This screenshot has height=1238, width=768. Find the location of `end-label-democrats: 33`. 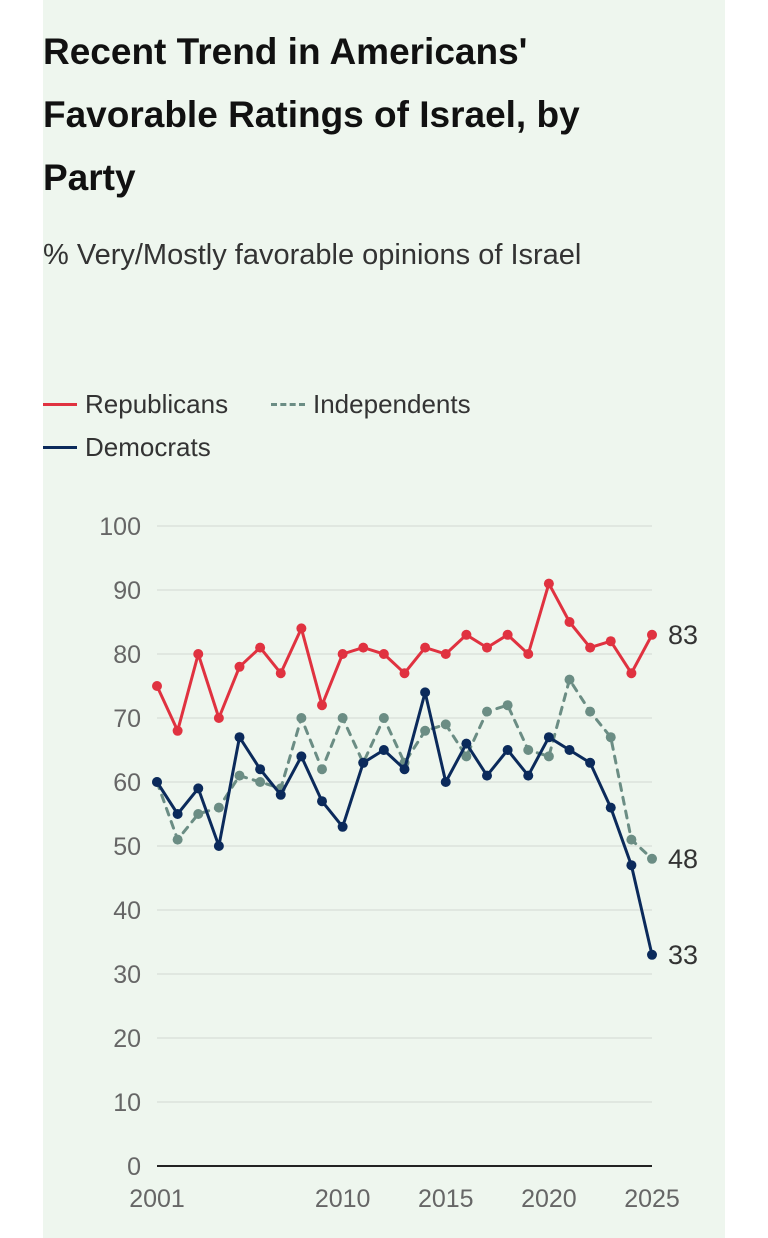

end-label-democrats: 33 is located at coordinates (683, 955).